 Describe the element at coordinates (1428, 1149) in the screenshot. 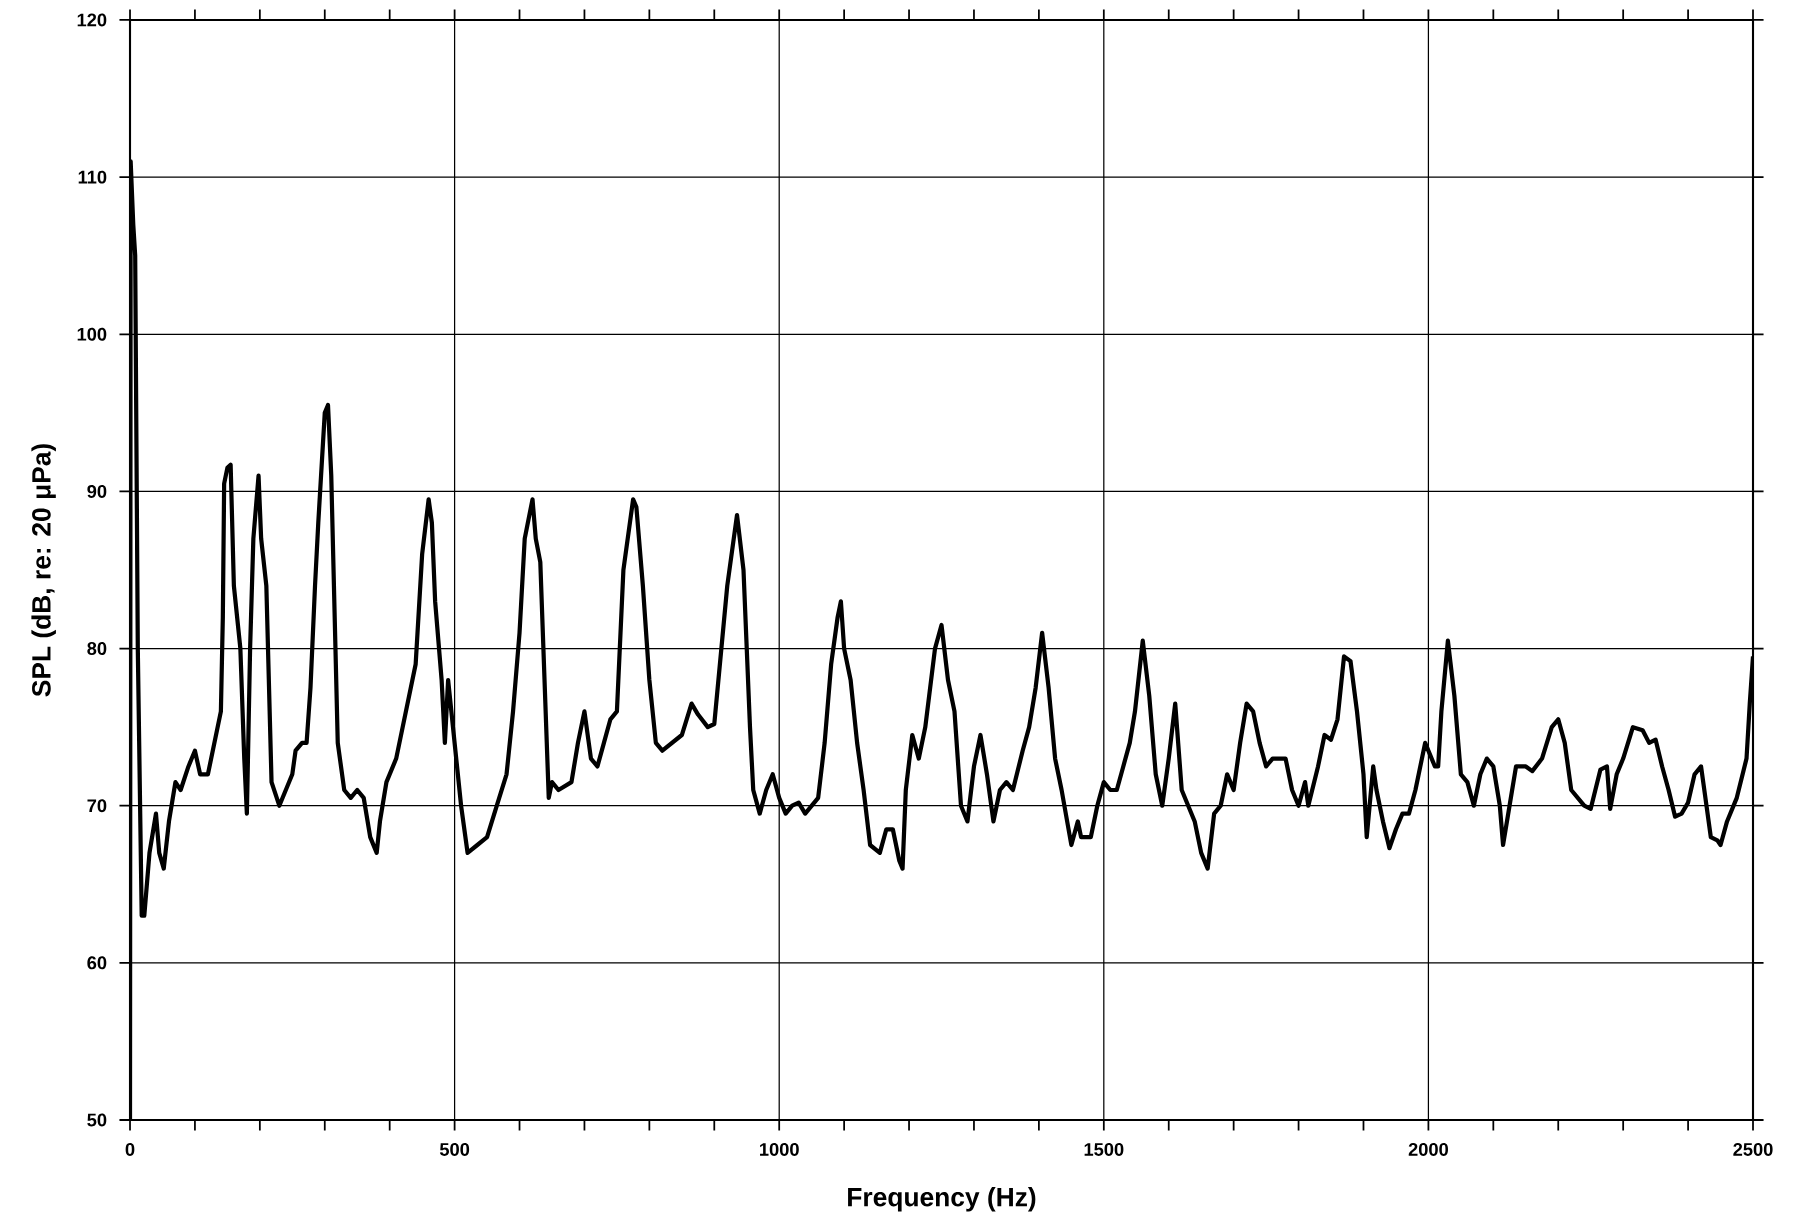

I see `x-tick-label: 2000` at that location.